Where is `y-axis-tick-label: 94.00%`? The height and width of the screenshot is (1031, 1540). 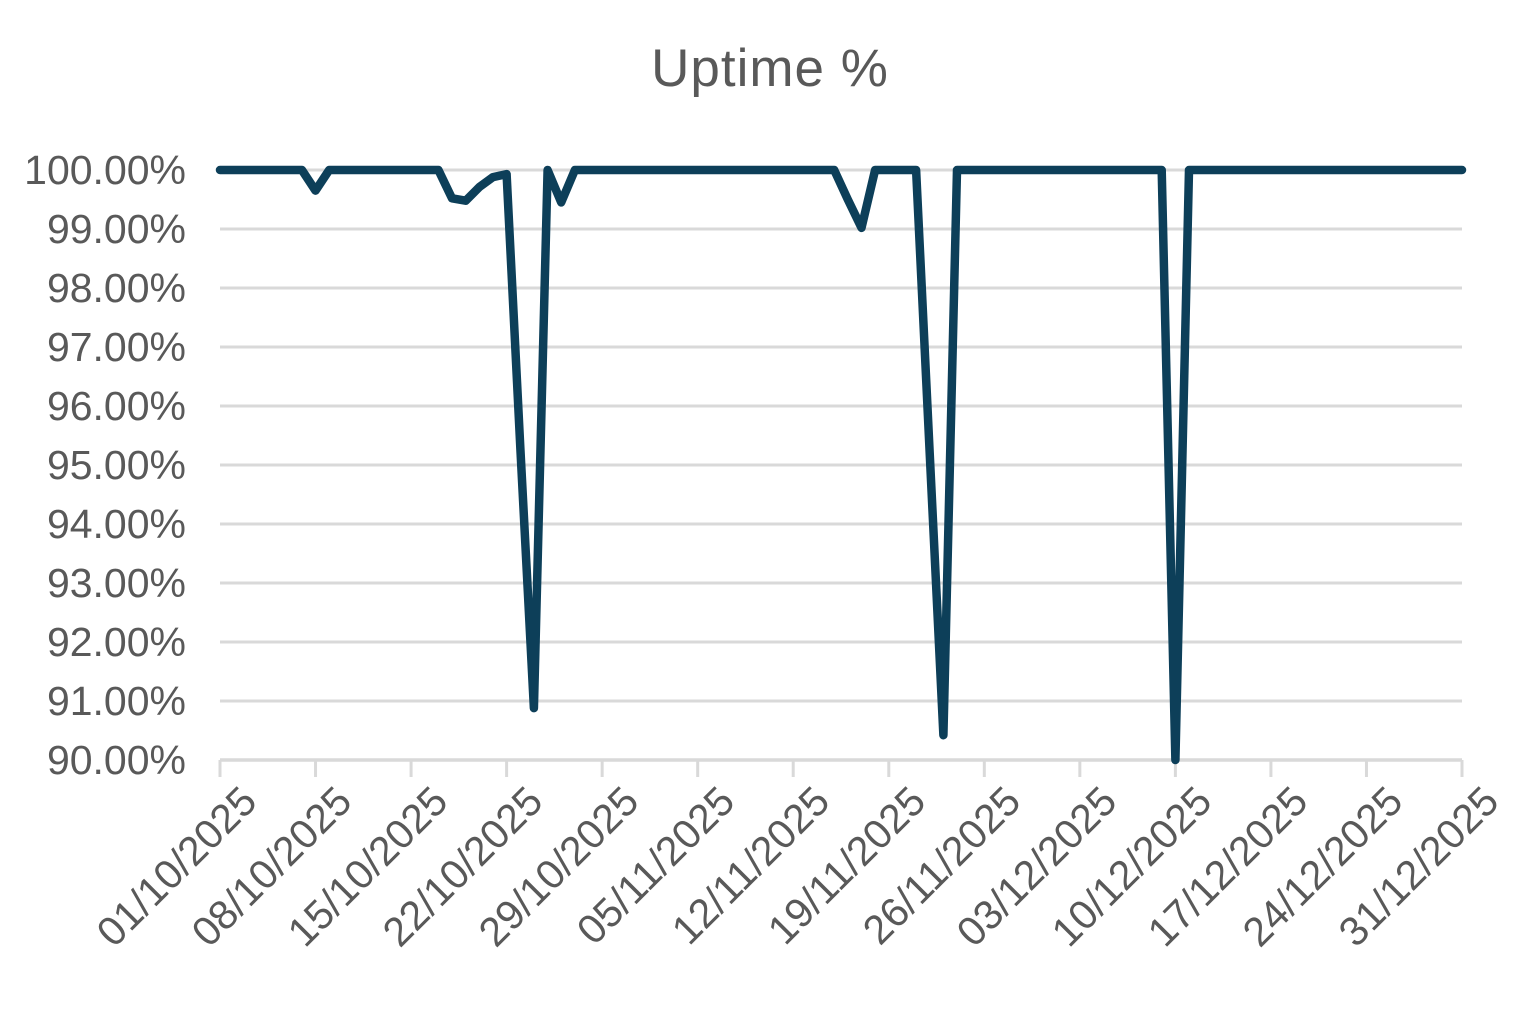 y-axis-tick-label: 94.00% is located at coordinates (116, 524).